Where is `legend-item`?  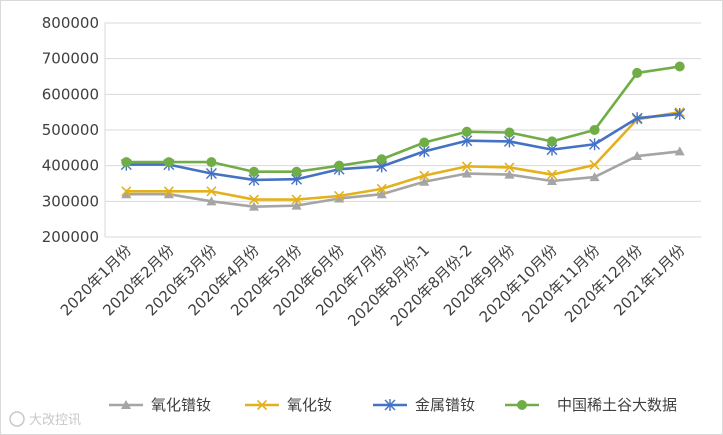
legend-item is located at coordinates (522, 405).